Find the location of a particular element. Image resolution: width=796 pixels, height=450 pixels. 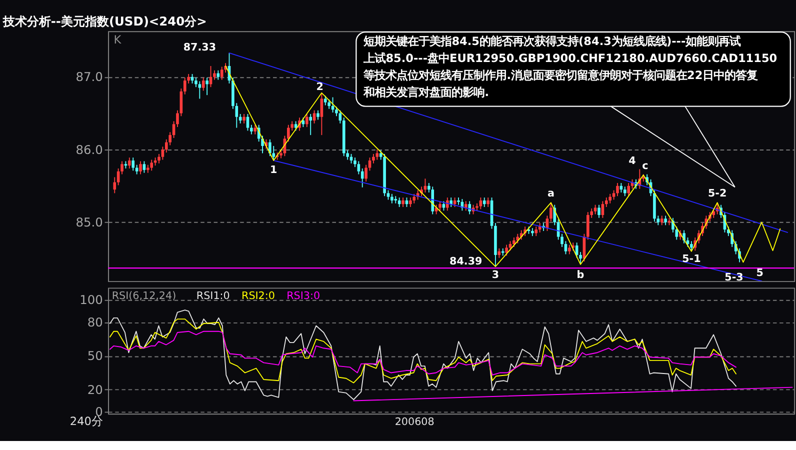

y-tick-label: 85.0 is located at coordinates (89, 222).